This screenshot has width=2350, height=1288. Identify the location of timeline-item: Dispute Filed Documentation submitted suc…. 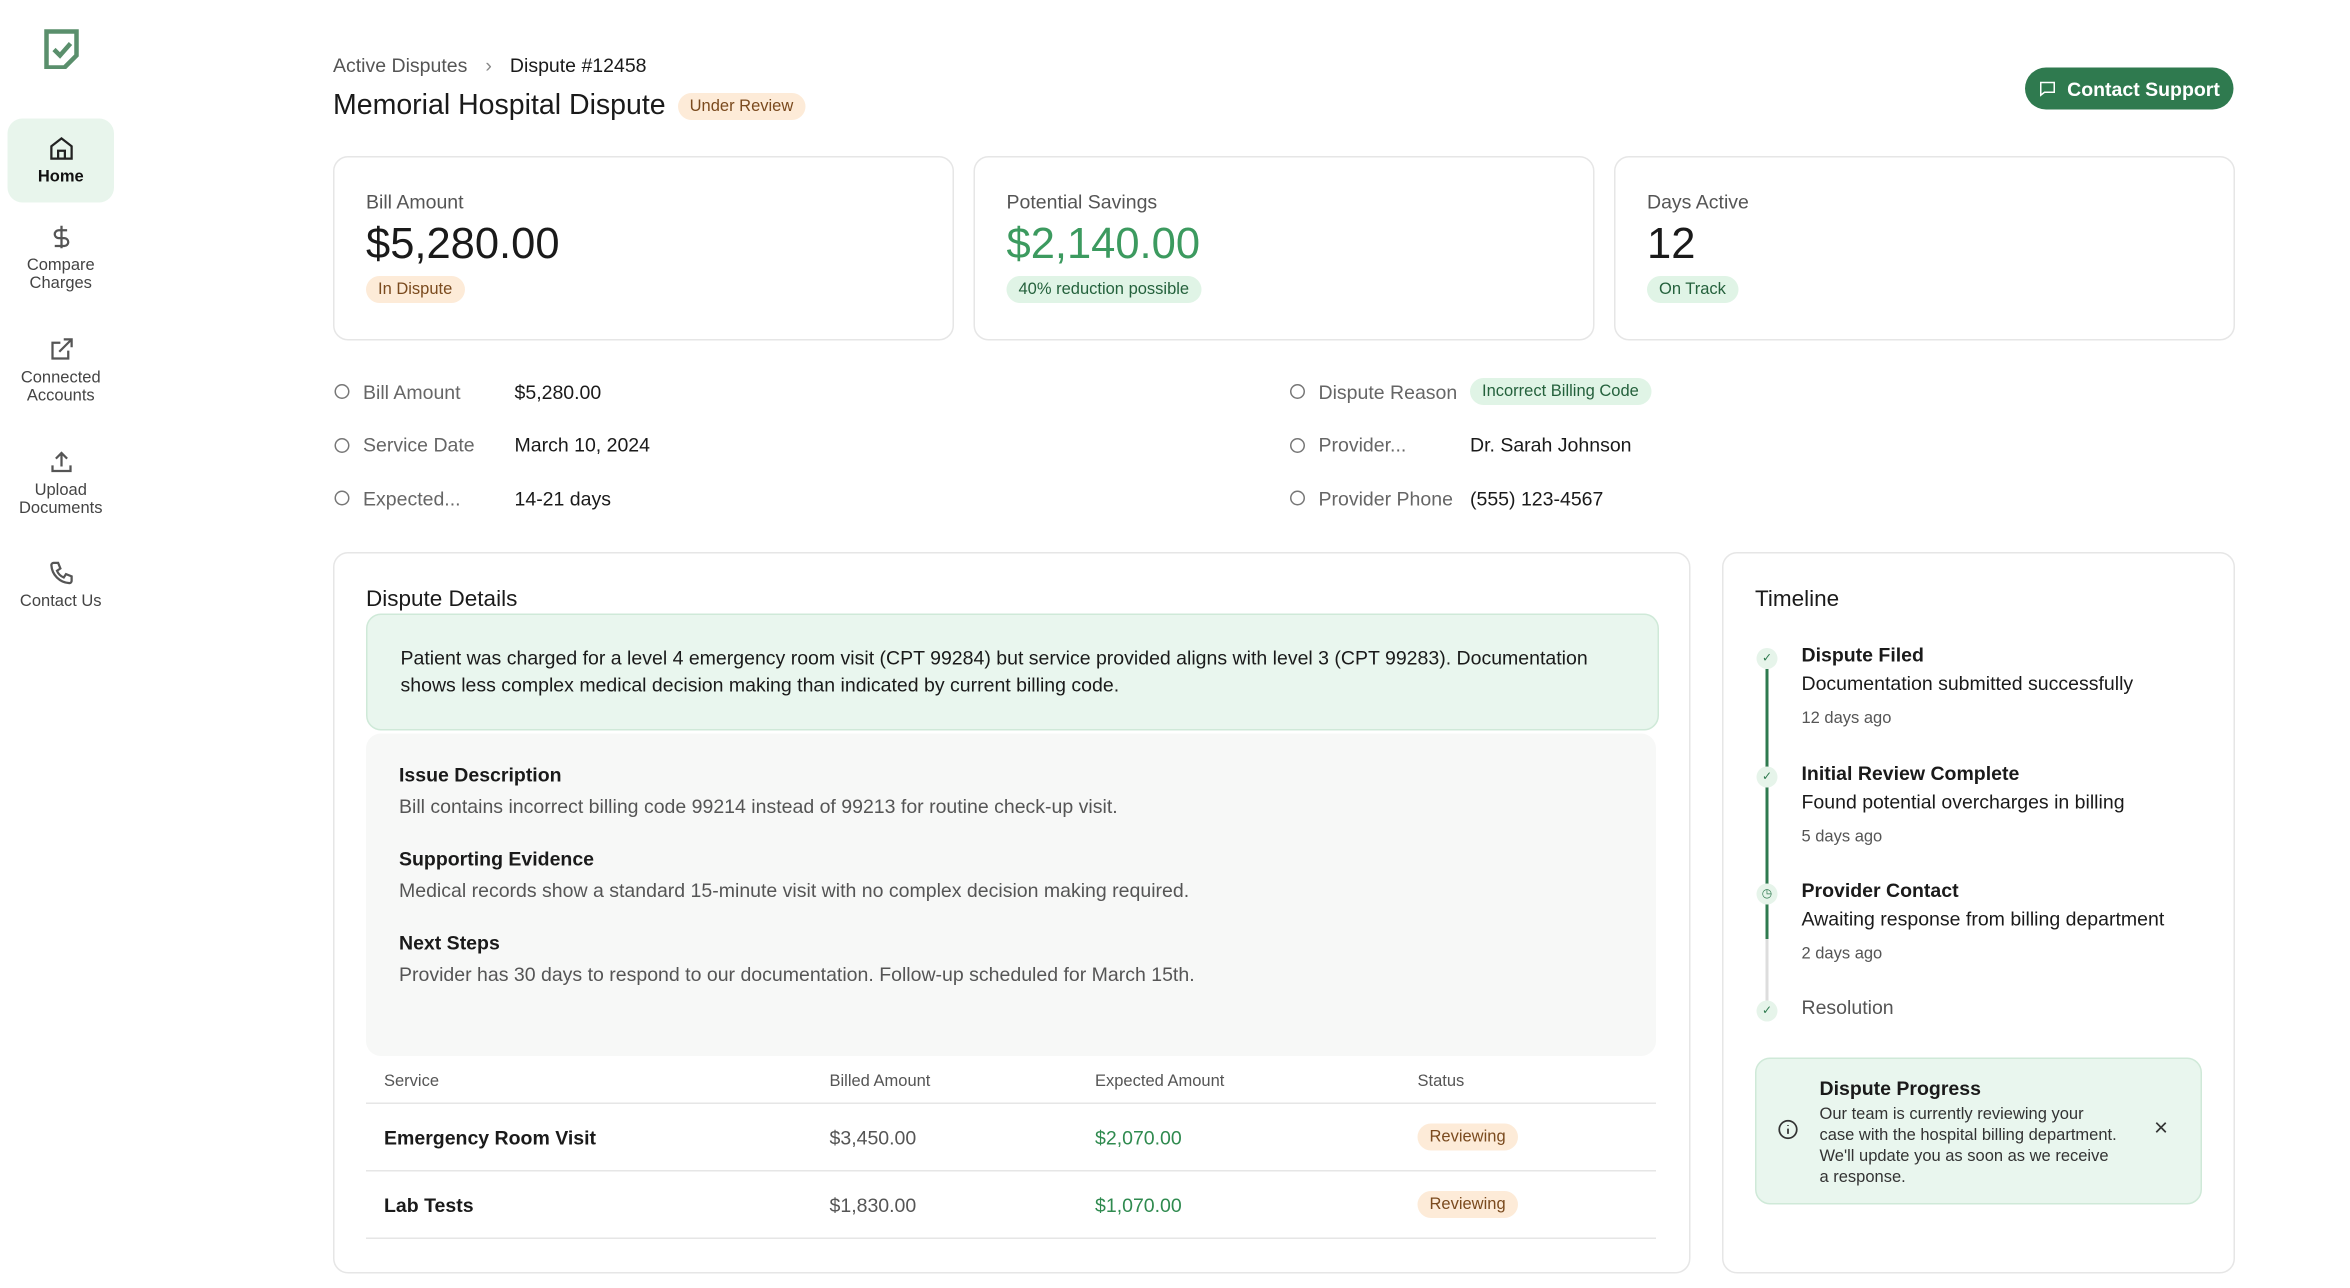
(1968, 686).